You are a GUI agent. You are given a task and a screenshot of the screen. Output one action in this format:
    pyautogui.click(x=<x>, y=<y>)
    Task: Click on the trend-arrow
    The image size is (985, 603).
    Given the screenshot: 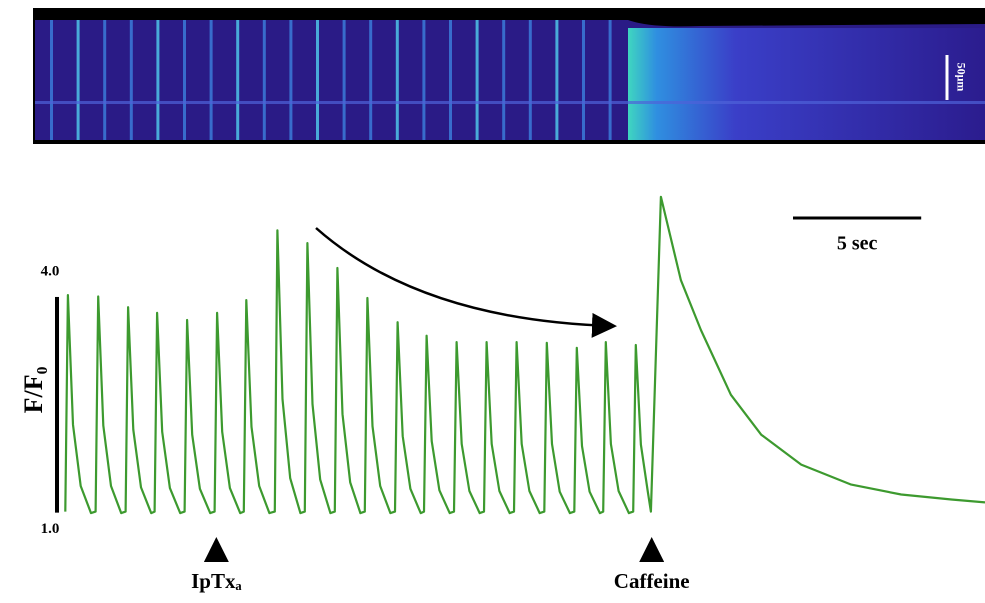 What is the action you would take?
    pyautogui.click(x=466, y=282)
    